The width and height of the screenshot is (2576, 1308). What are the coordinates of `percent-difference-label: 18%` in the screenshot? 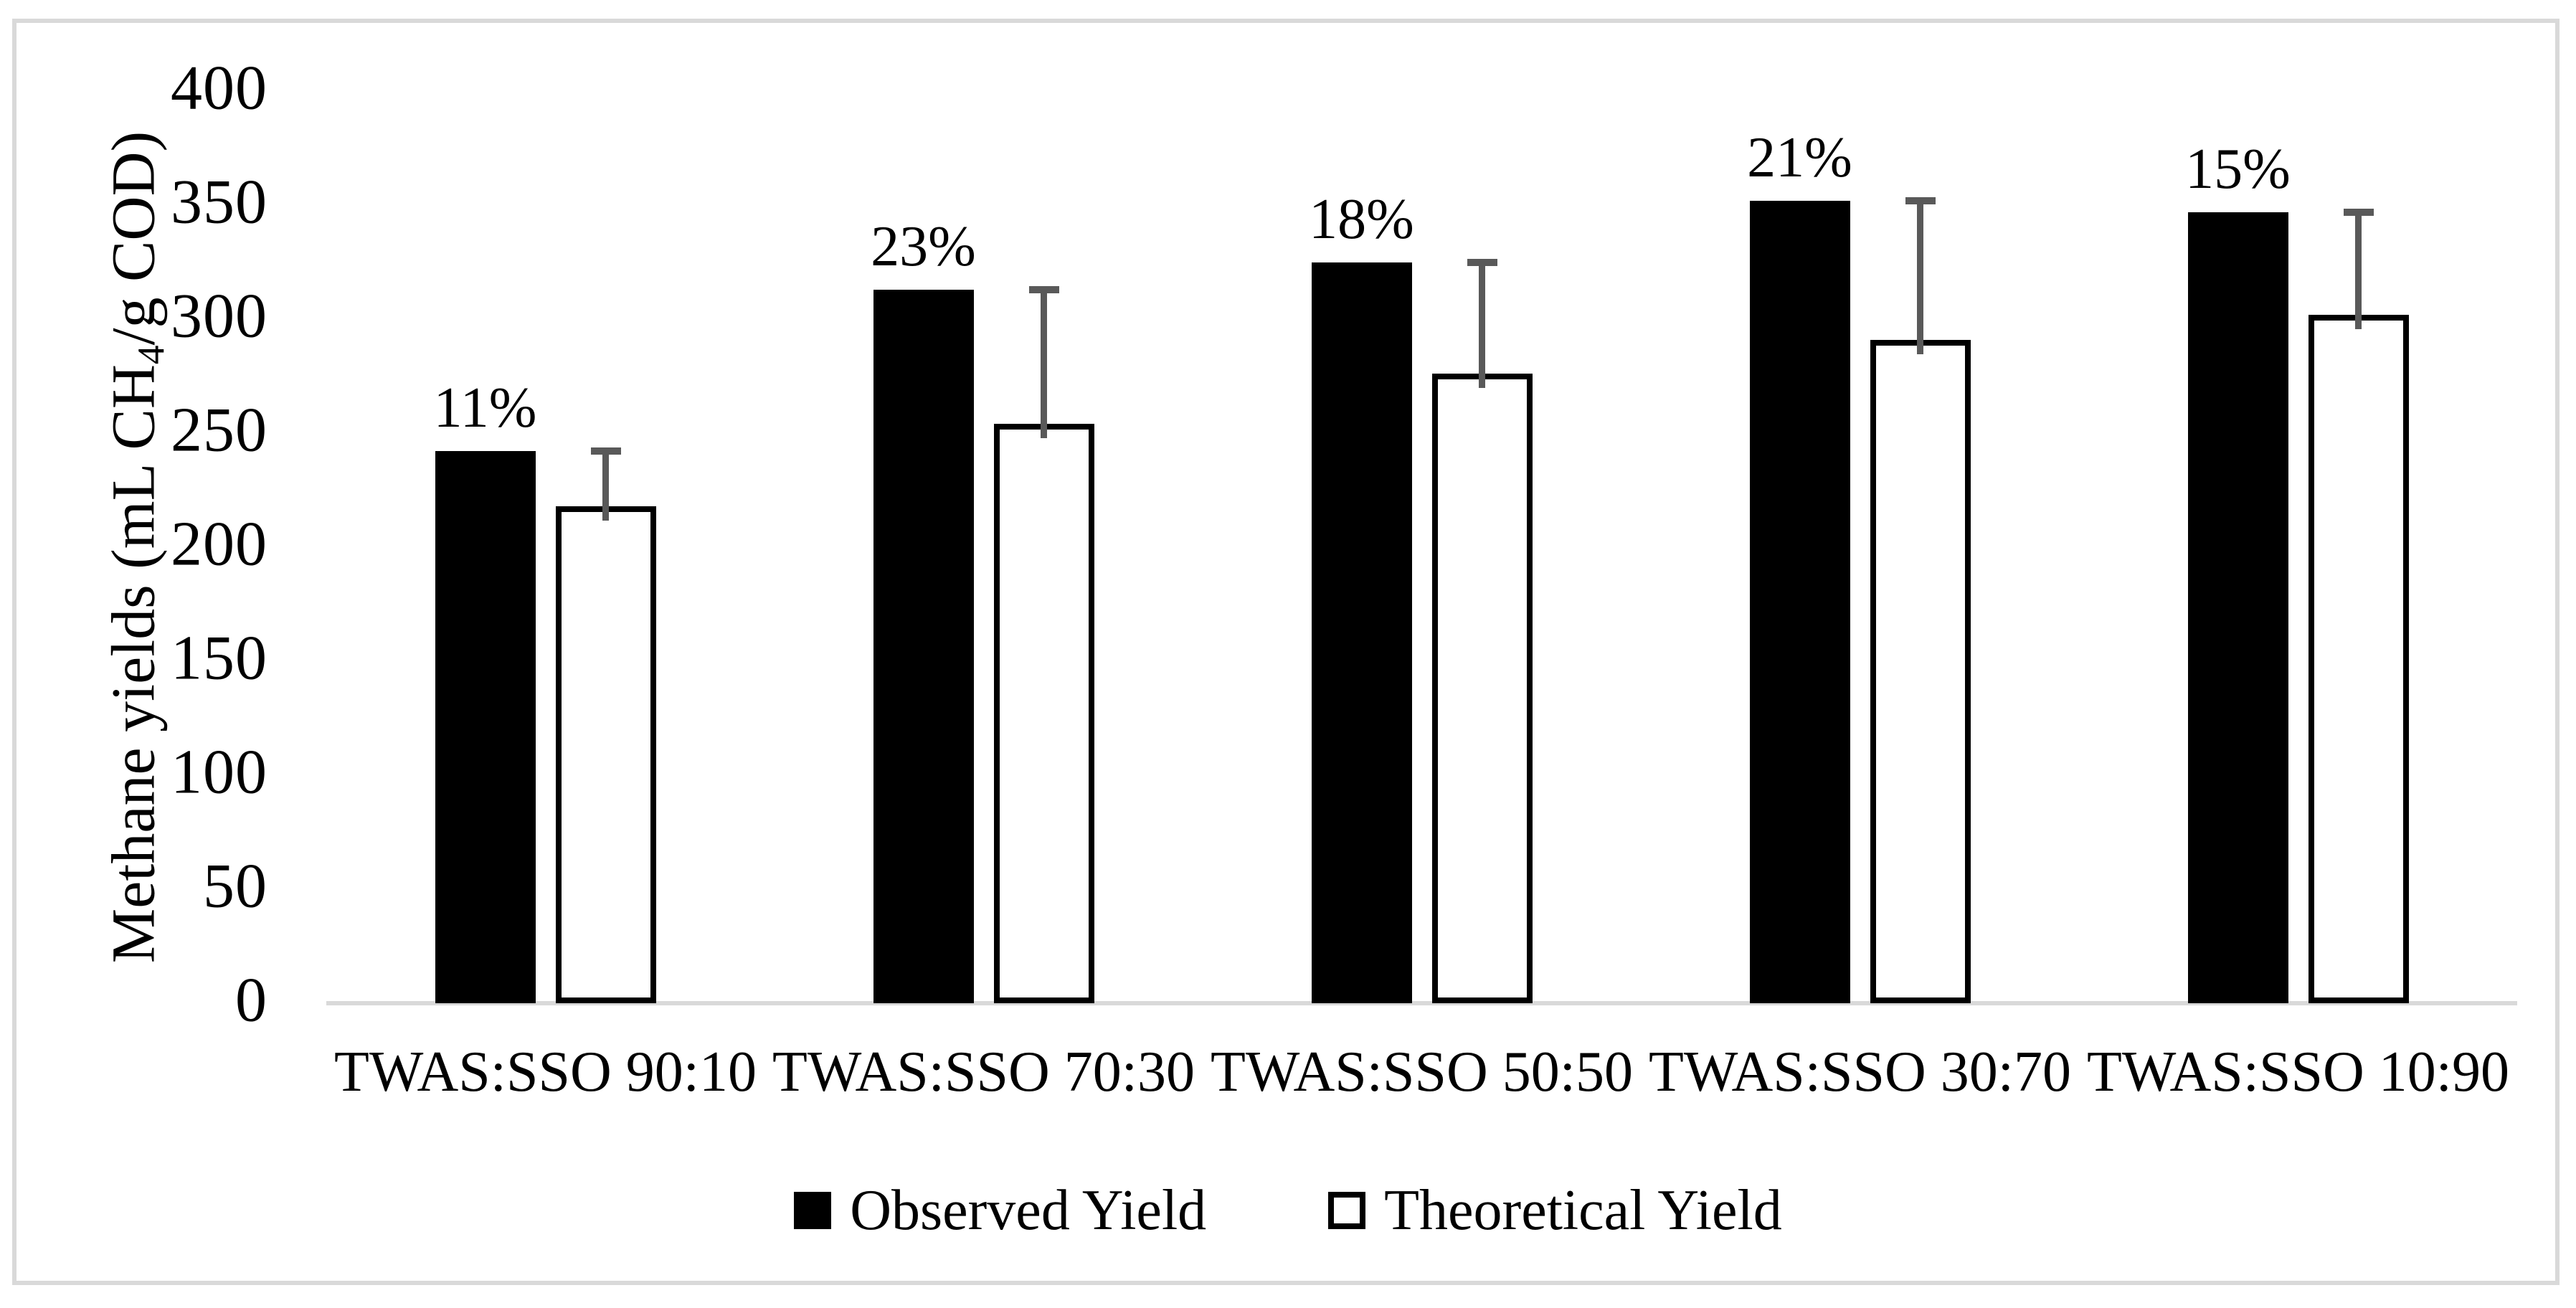 It's located at (1361, 219).